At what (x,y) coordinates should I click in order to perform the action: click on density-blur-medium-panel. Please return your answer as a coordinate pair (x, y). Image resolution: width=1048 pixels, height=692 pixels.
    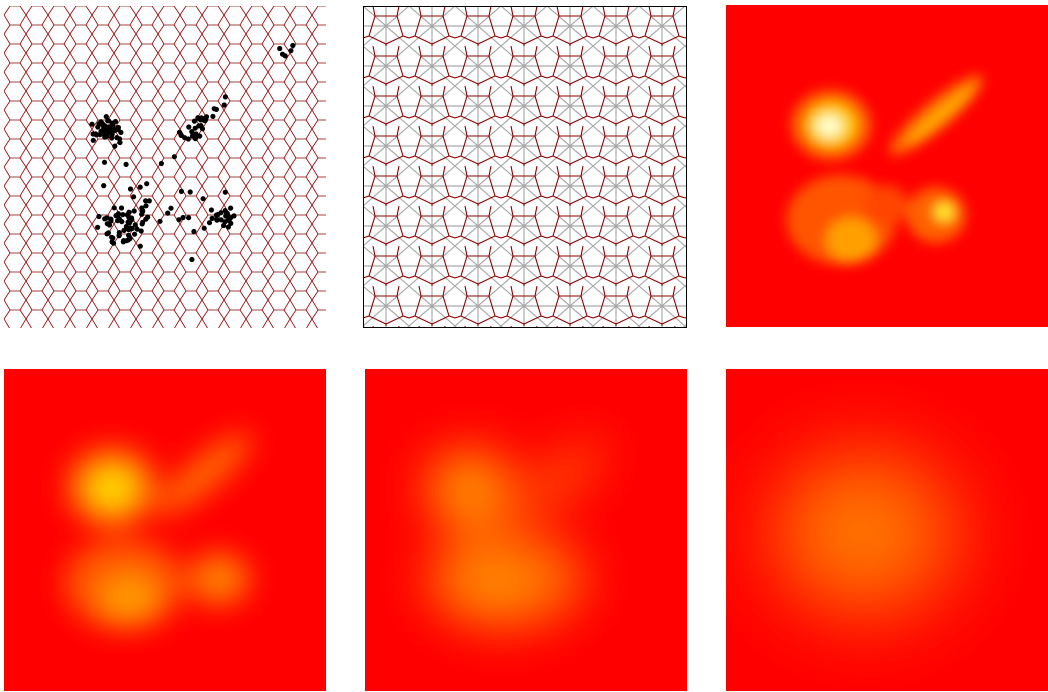
    Looking at the image, I should click on (526, 530).